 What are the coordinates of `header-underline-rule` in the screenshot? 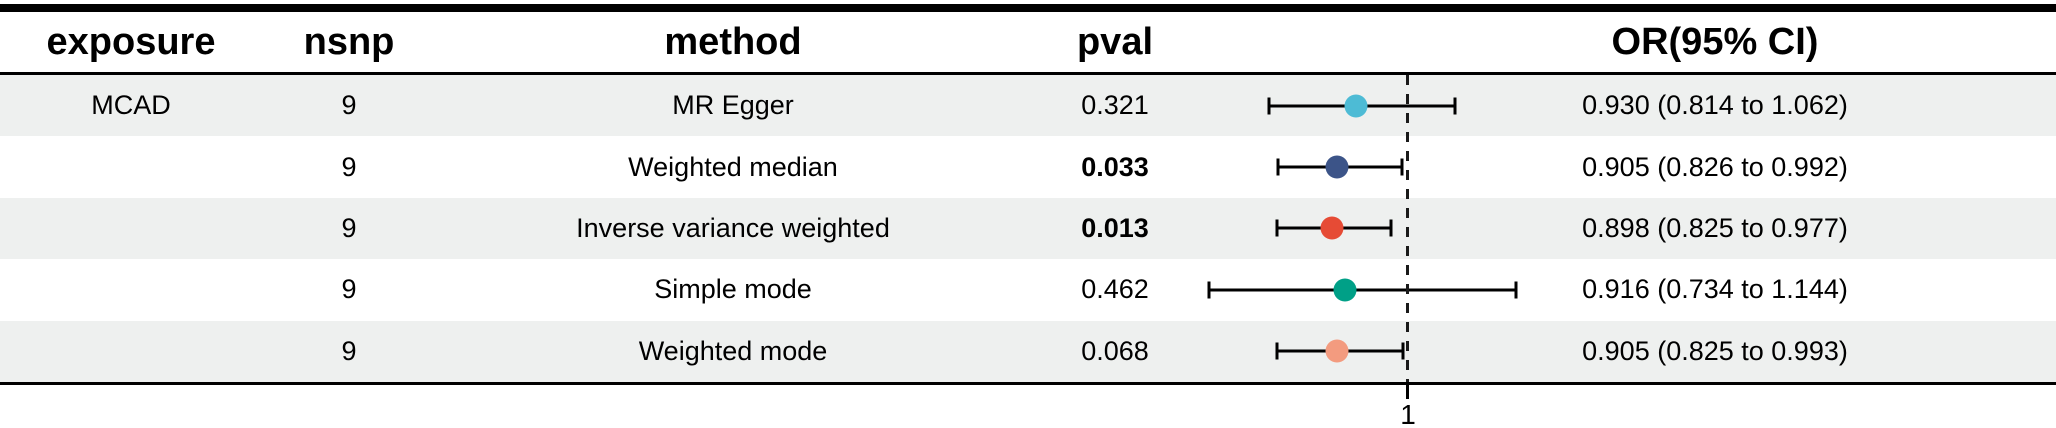 It's located at (1028, 73).